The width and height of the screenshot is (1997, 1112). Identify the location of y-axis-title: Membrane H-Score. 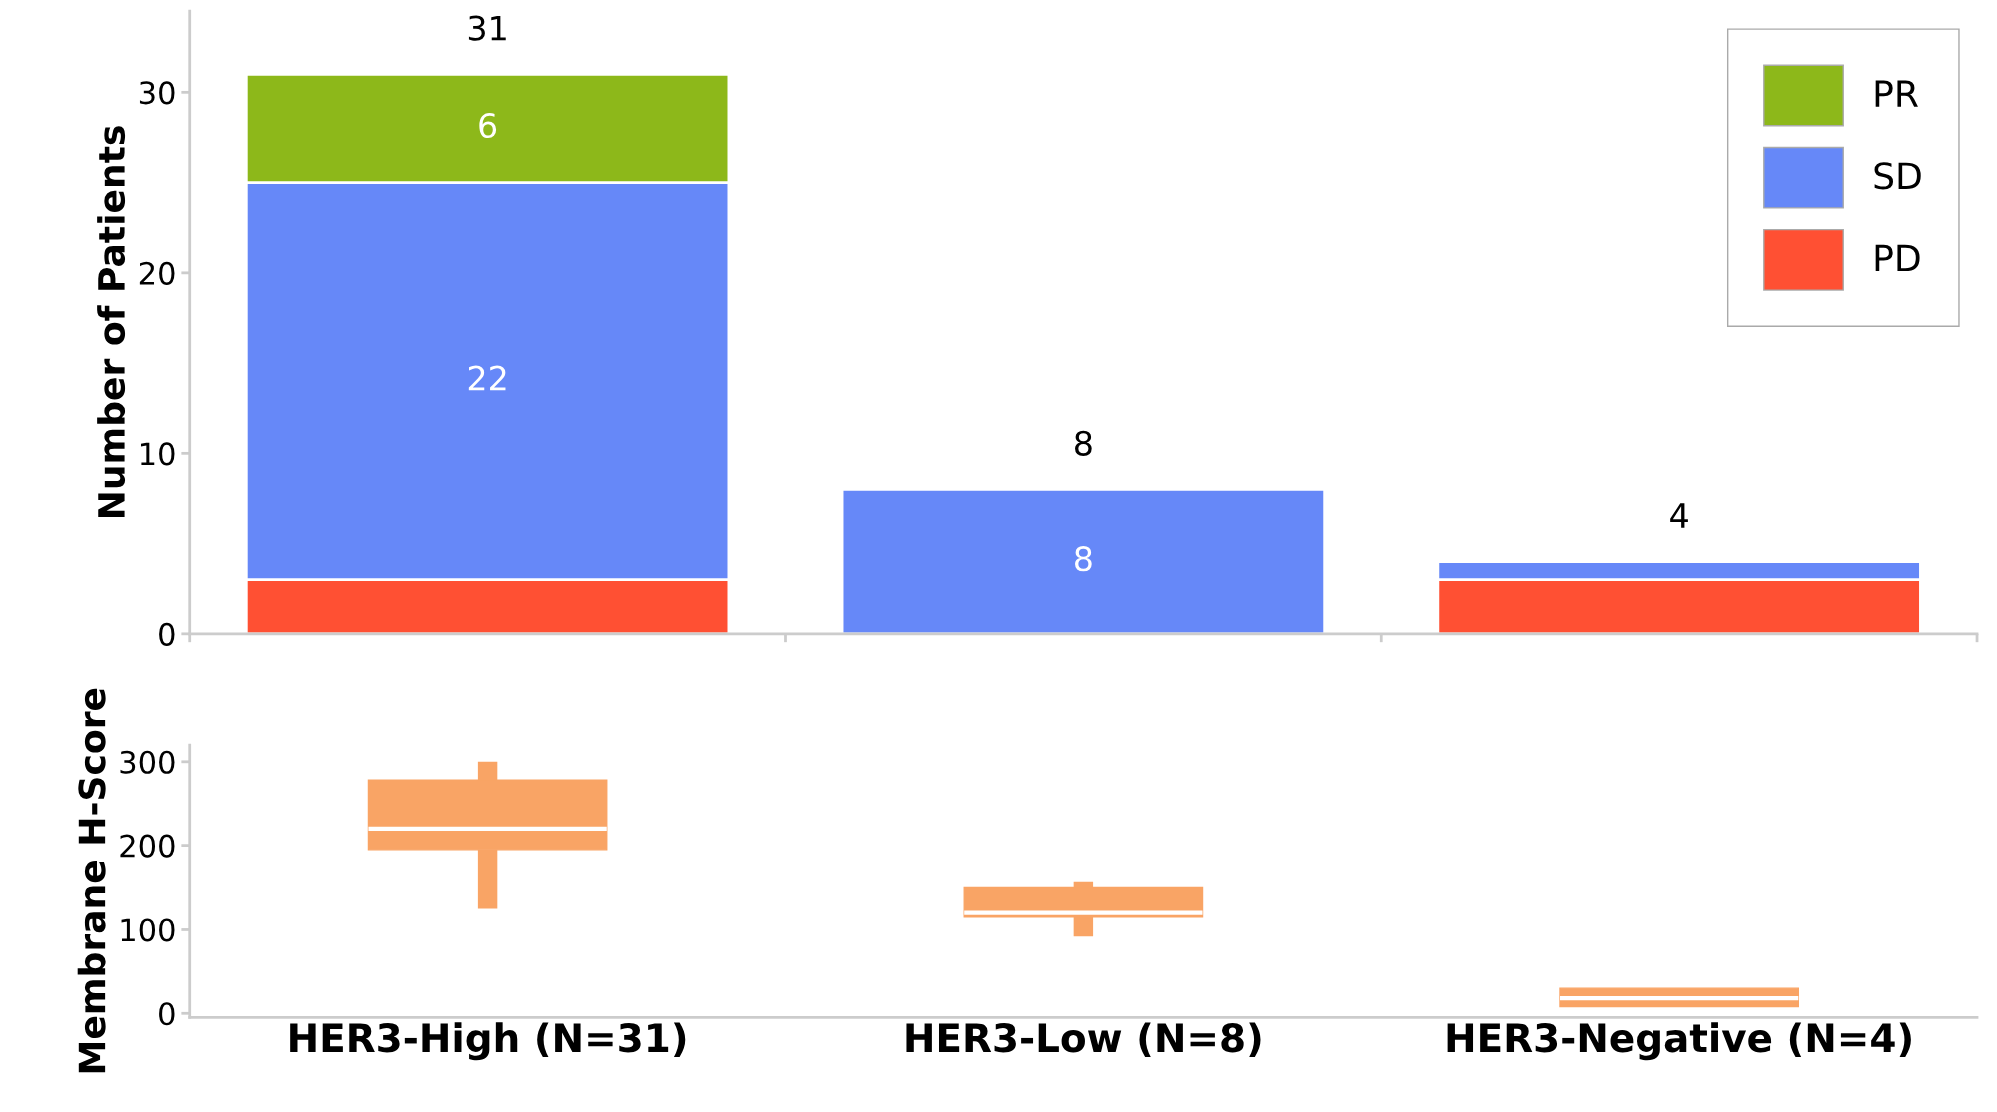
(91, 880).